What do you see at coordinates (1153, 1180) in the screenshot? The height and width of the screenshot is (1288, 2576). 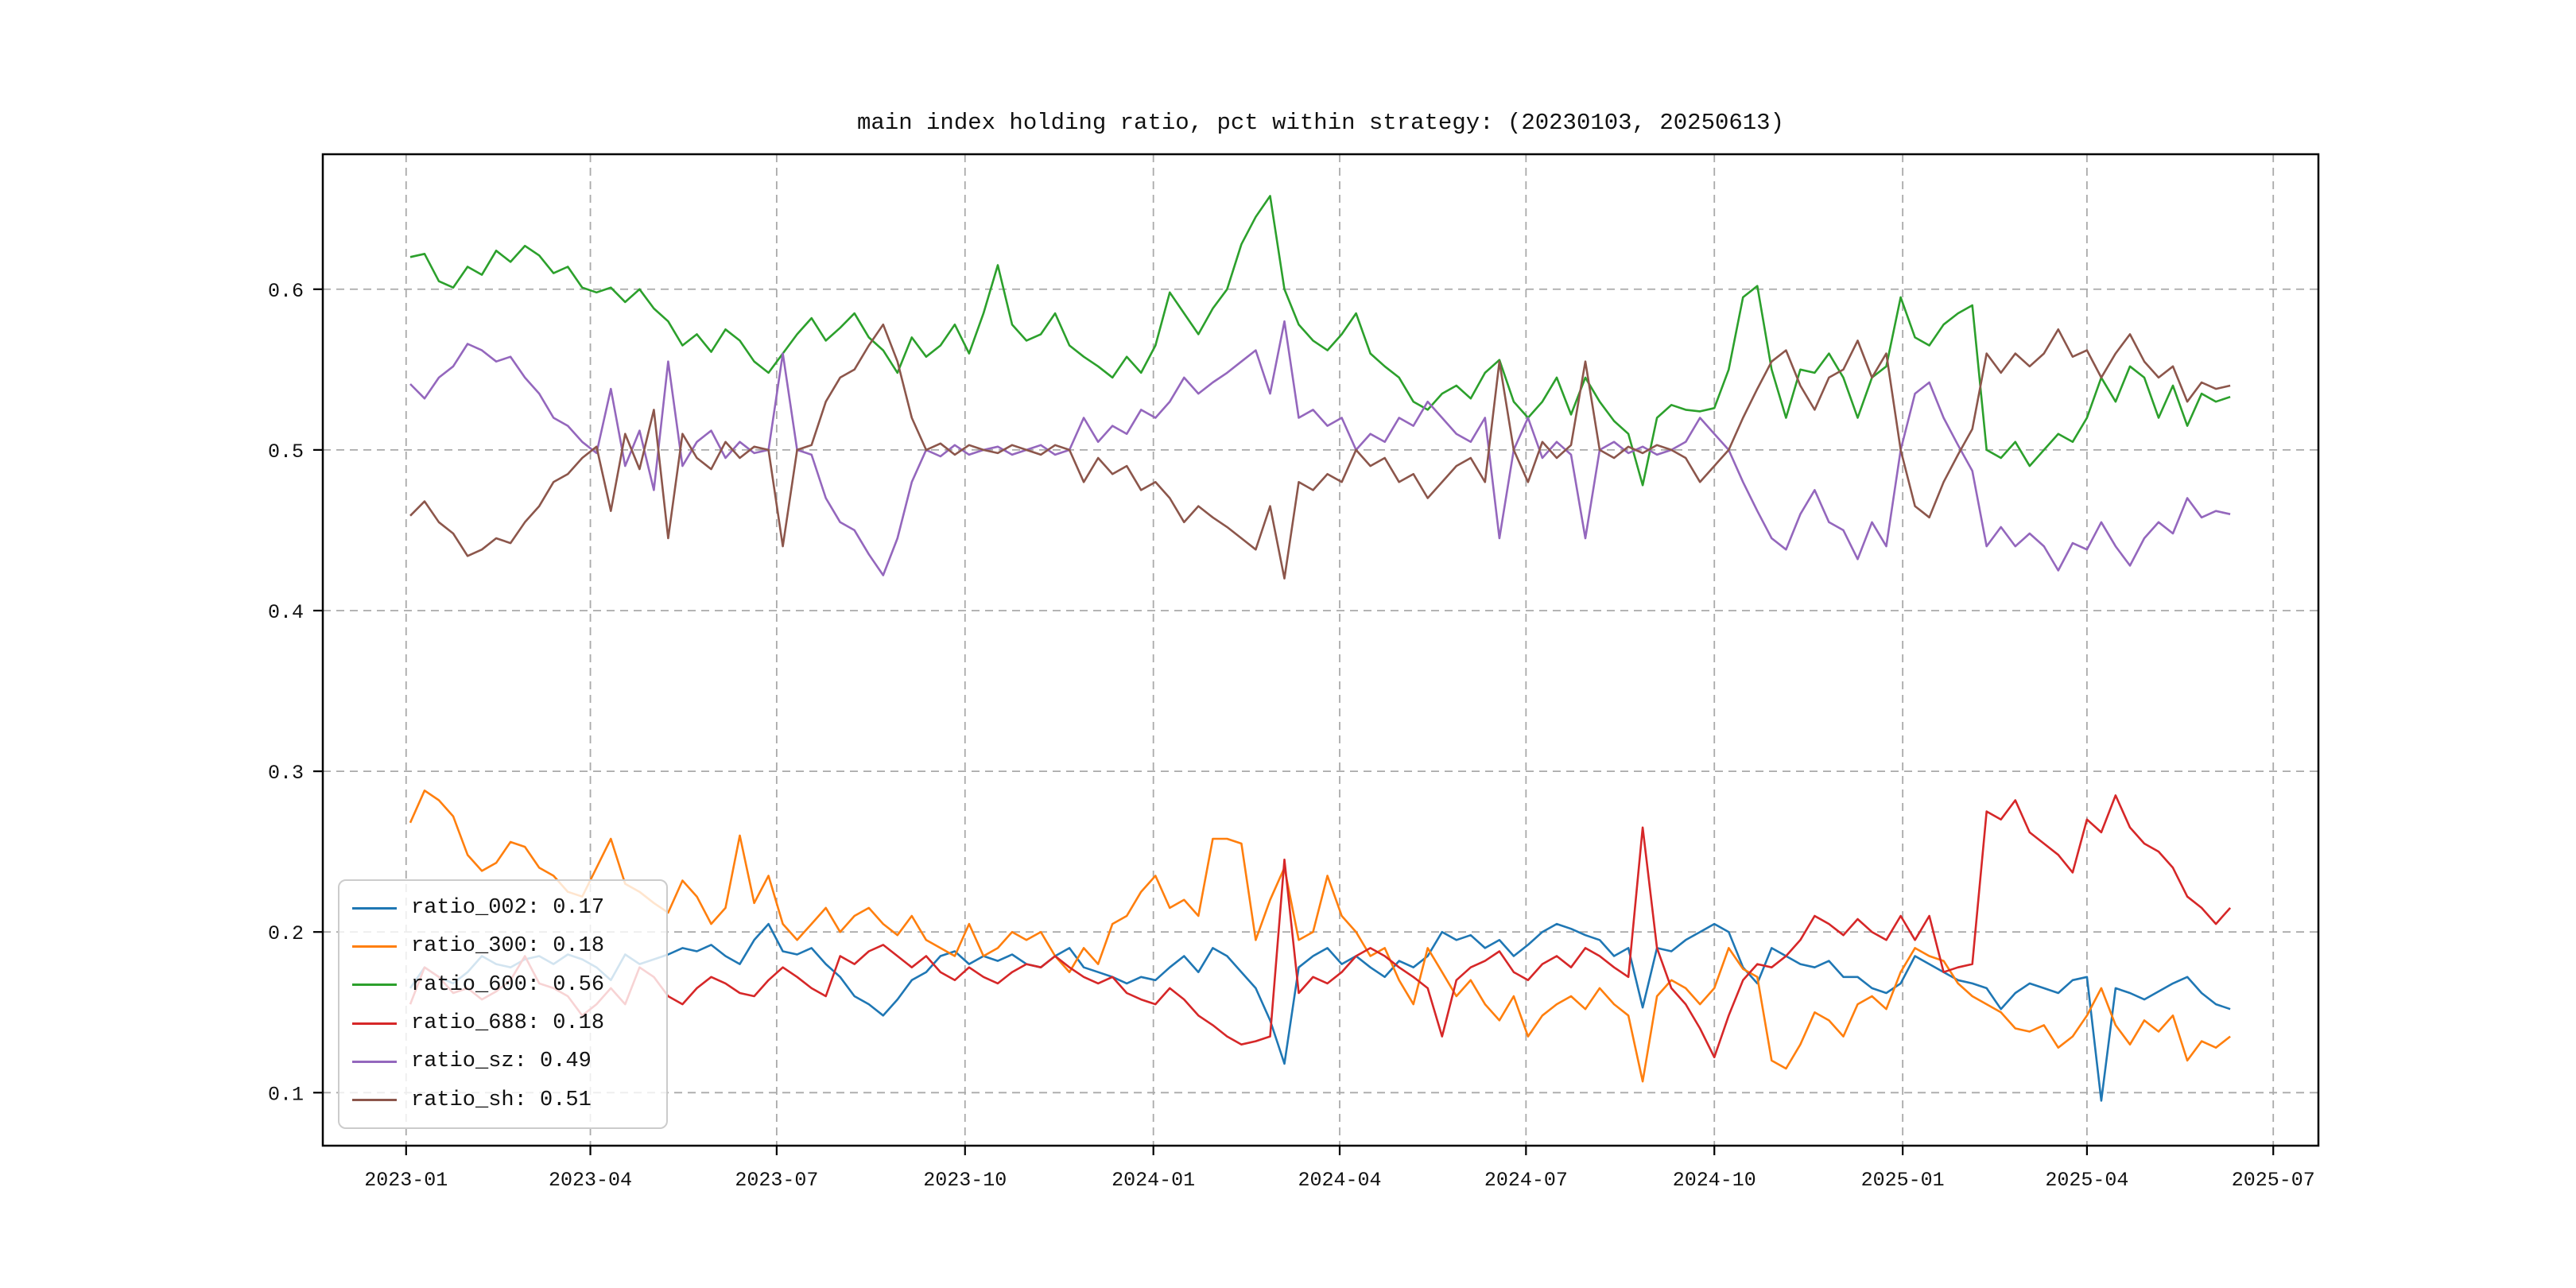 I see `x-tick-label: 2024-01` at bounding box center [1153, 1180].